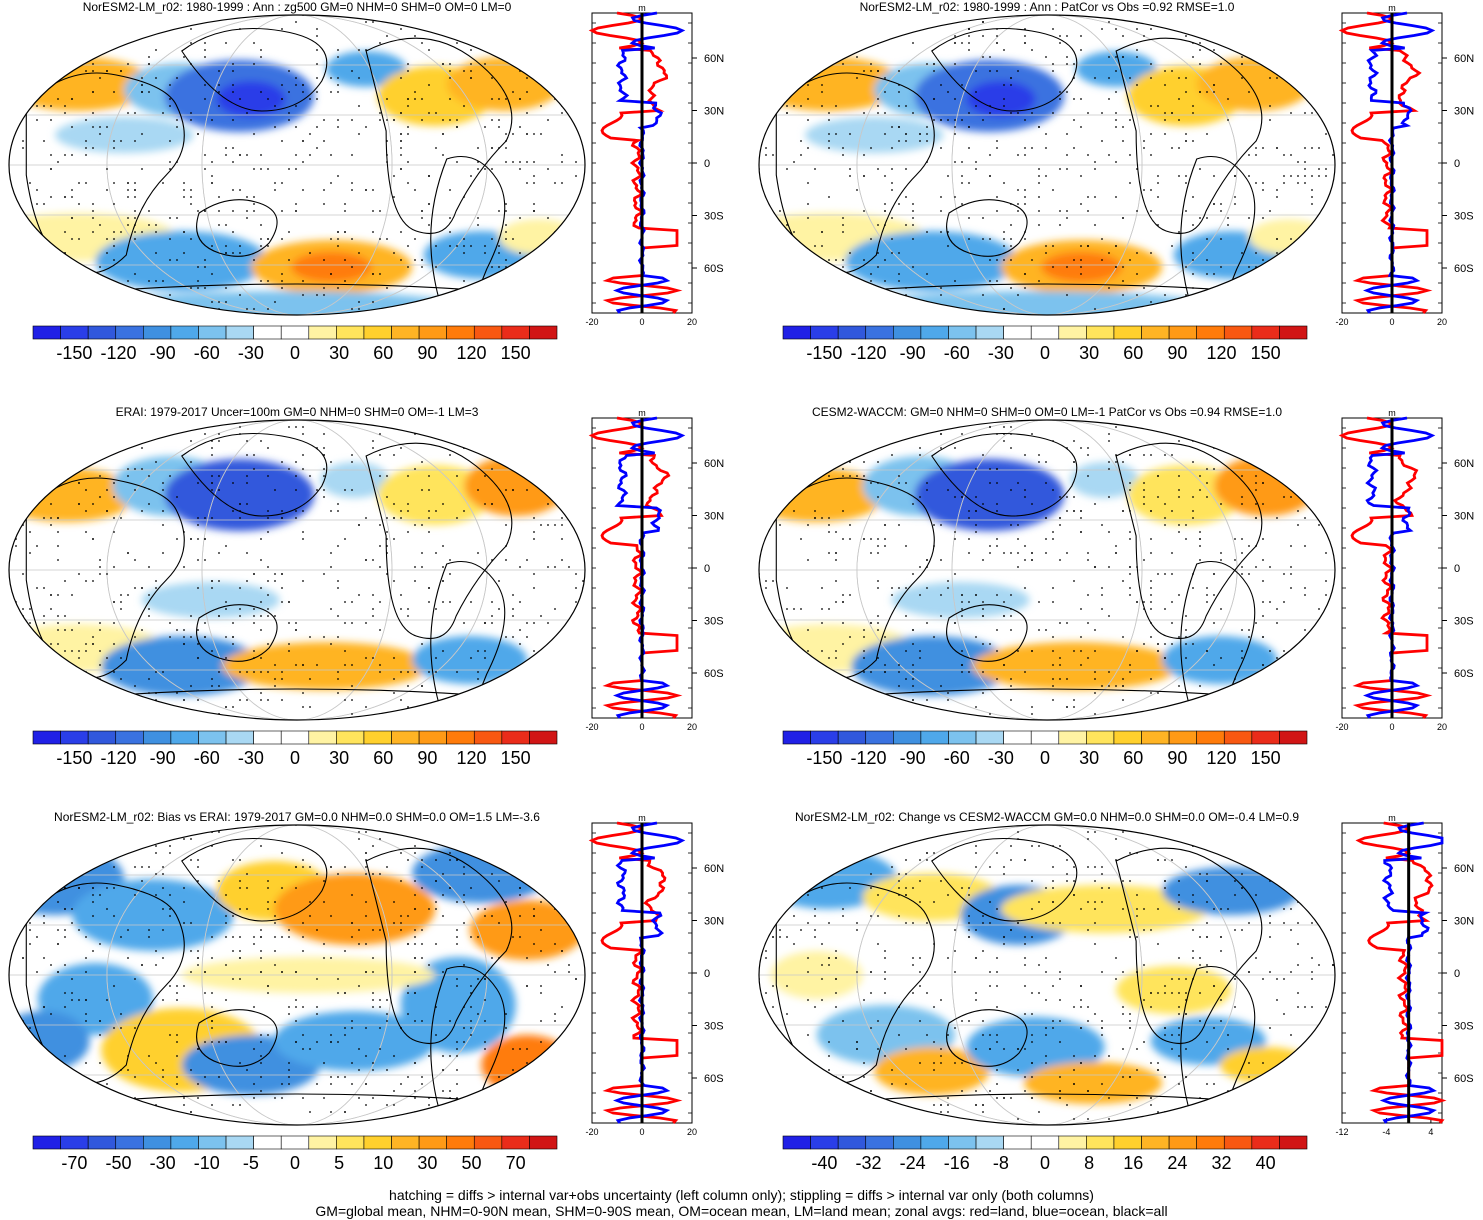 Image resolution: width=1483 pixels, height=1220 pixels. I want to click on zonal-mean-plot: m 60N 30N 0 30S 60S -20 0 20, so click(1404, 570).